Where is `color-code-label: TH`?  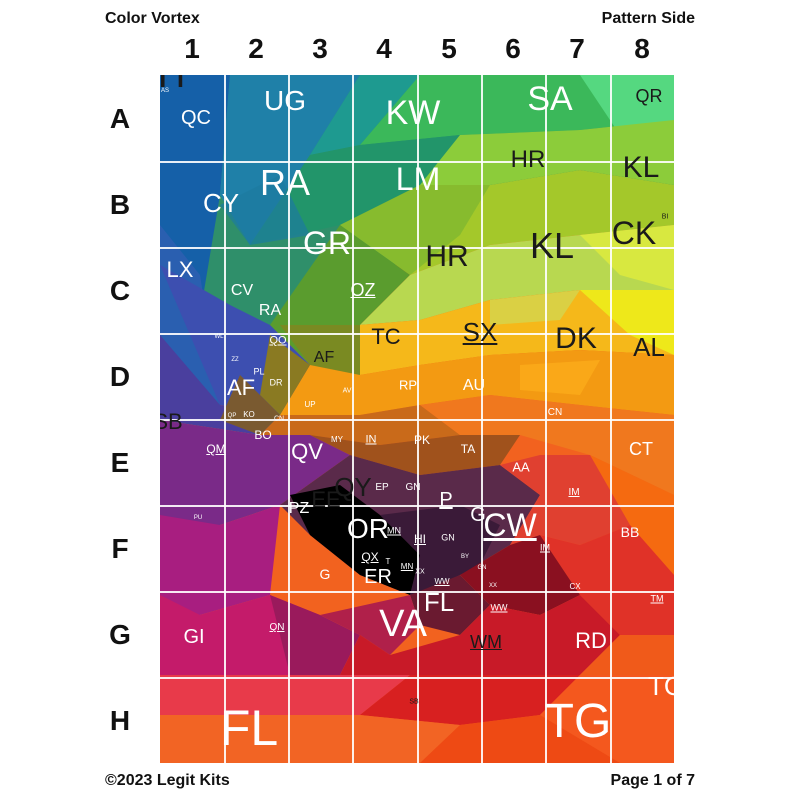 color-code-label: TH is located at coordinates (173, 85).